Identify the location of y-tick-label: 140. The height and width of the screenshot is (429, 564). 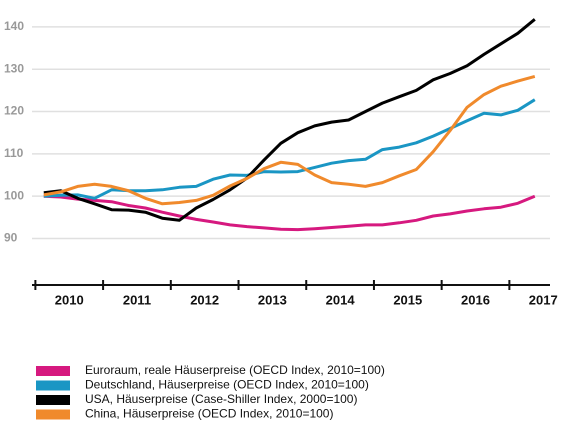
(14, 26).